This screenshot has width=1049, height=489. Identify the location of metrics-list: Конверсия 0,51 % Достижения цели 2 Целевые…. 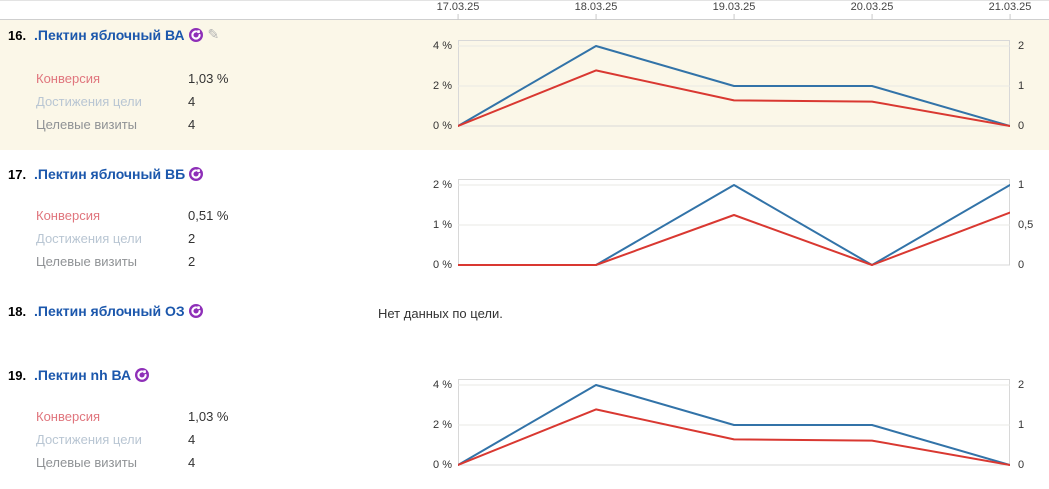
(228, 238).